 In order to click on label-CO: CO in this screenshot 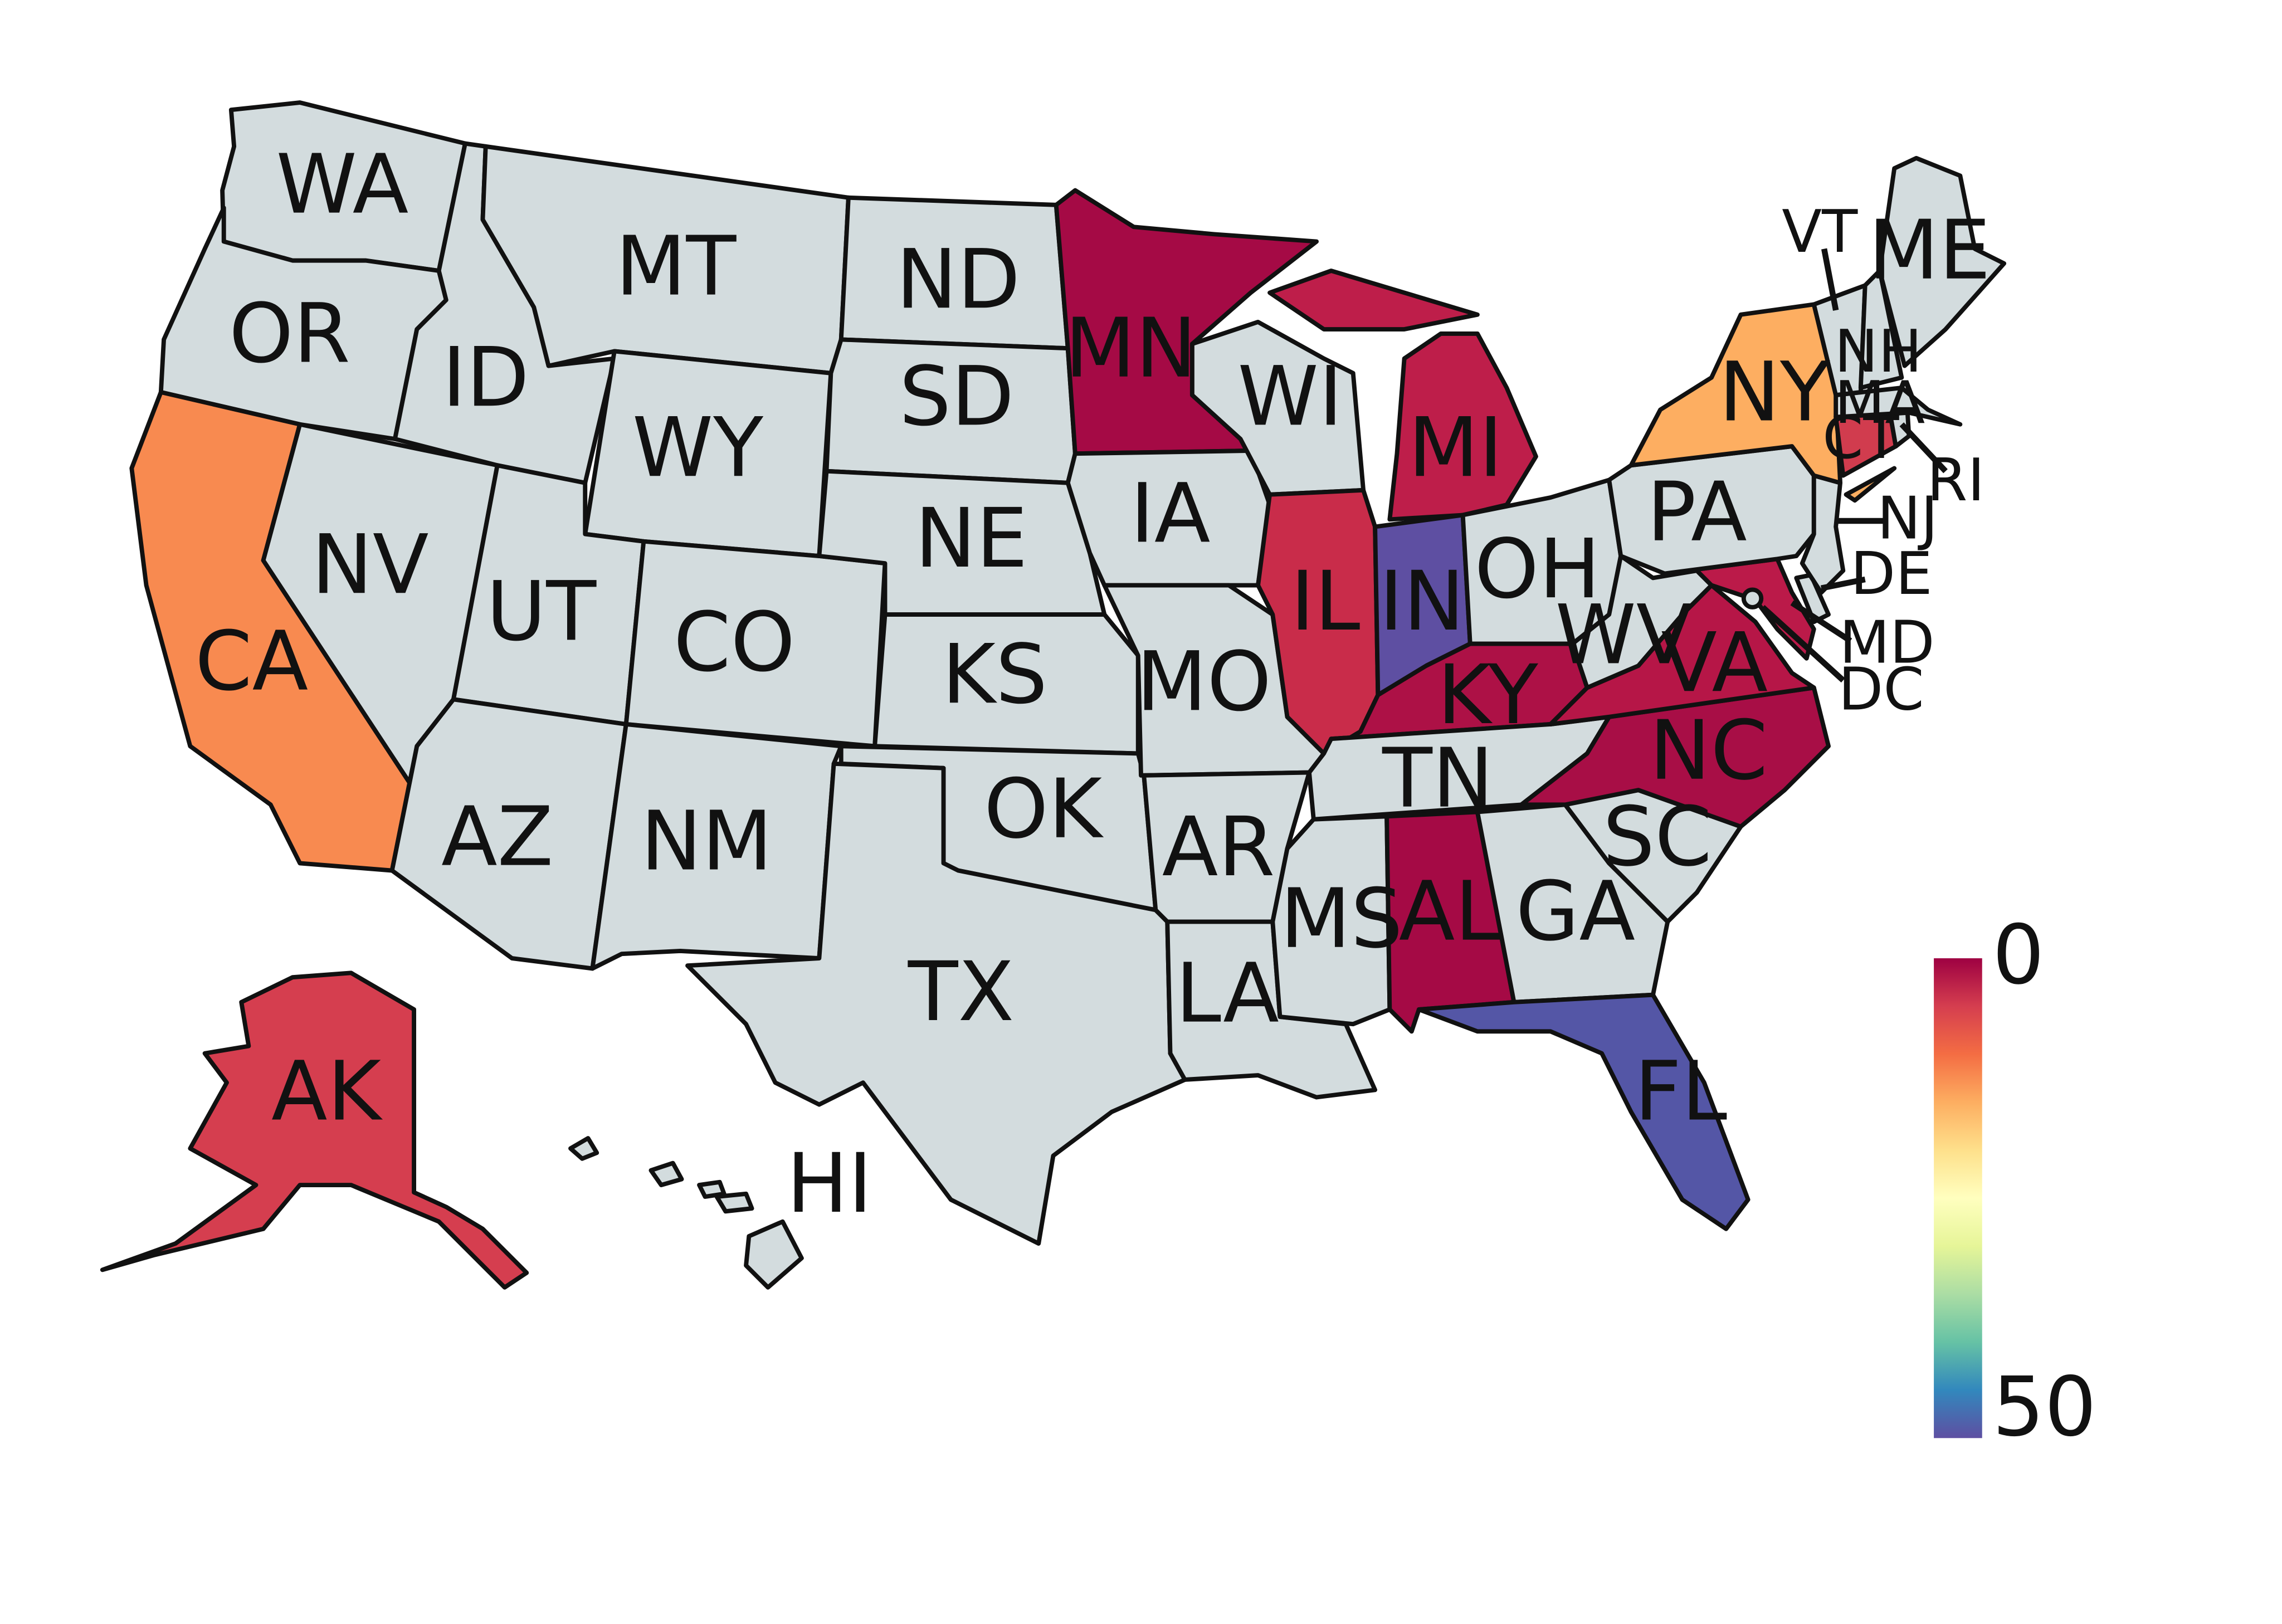, I will do `click(734, 642)`.